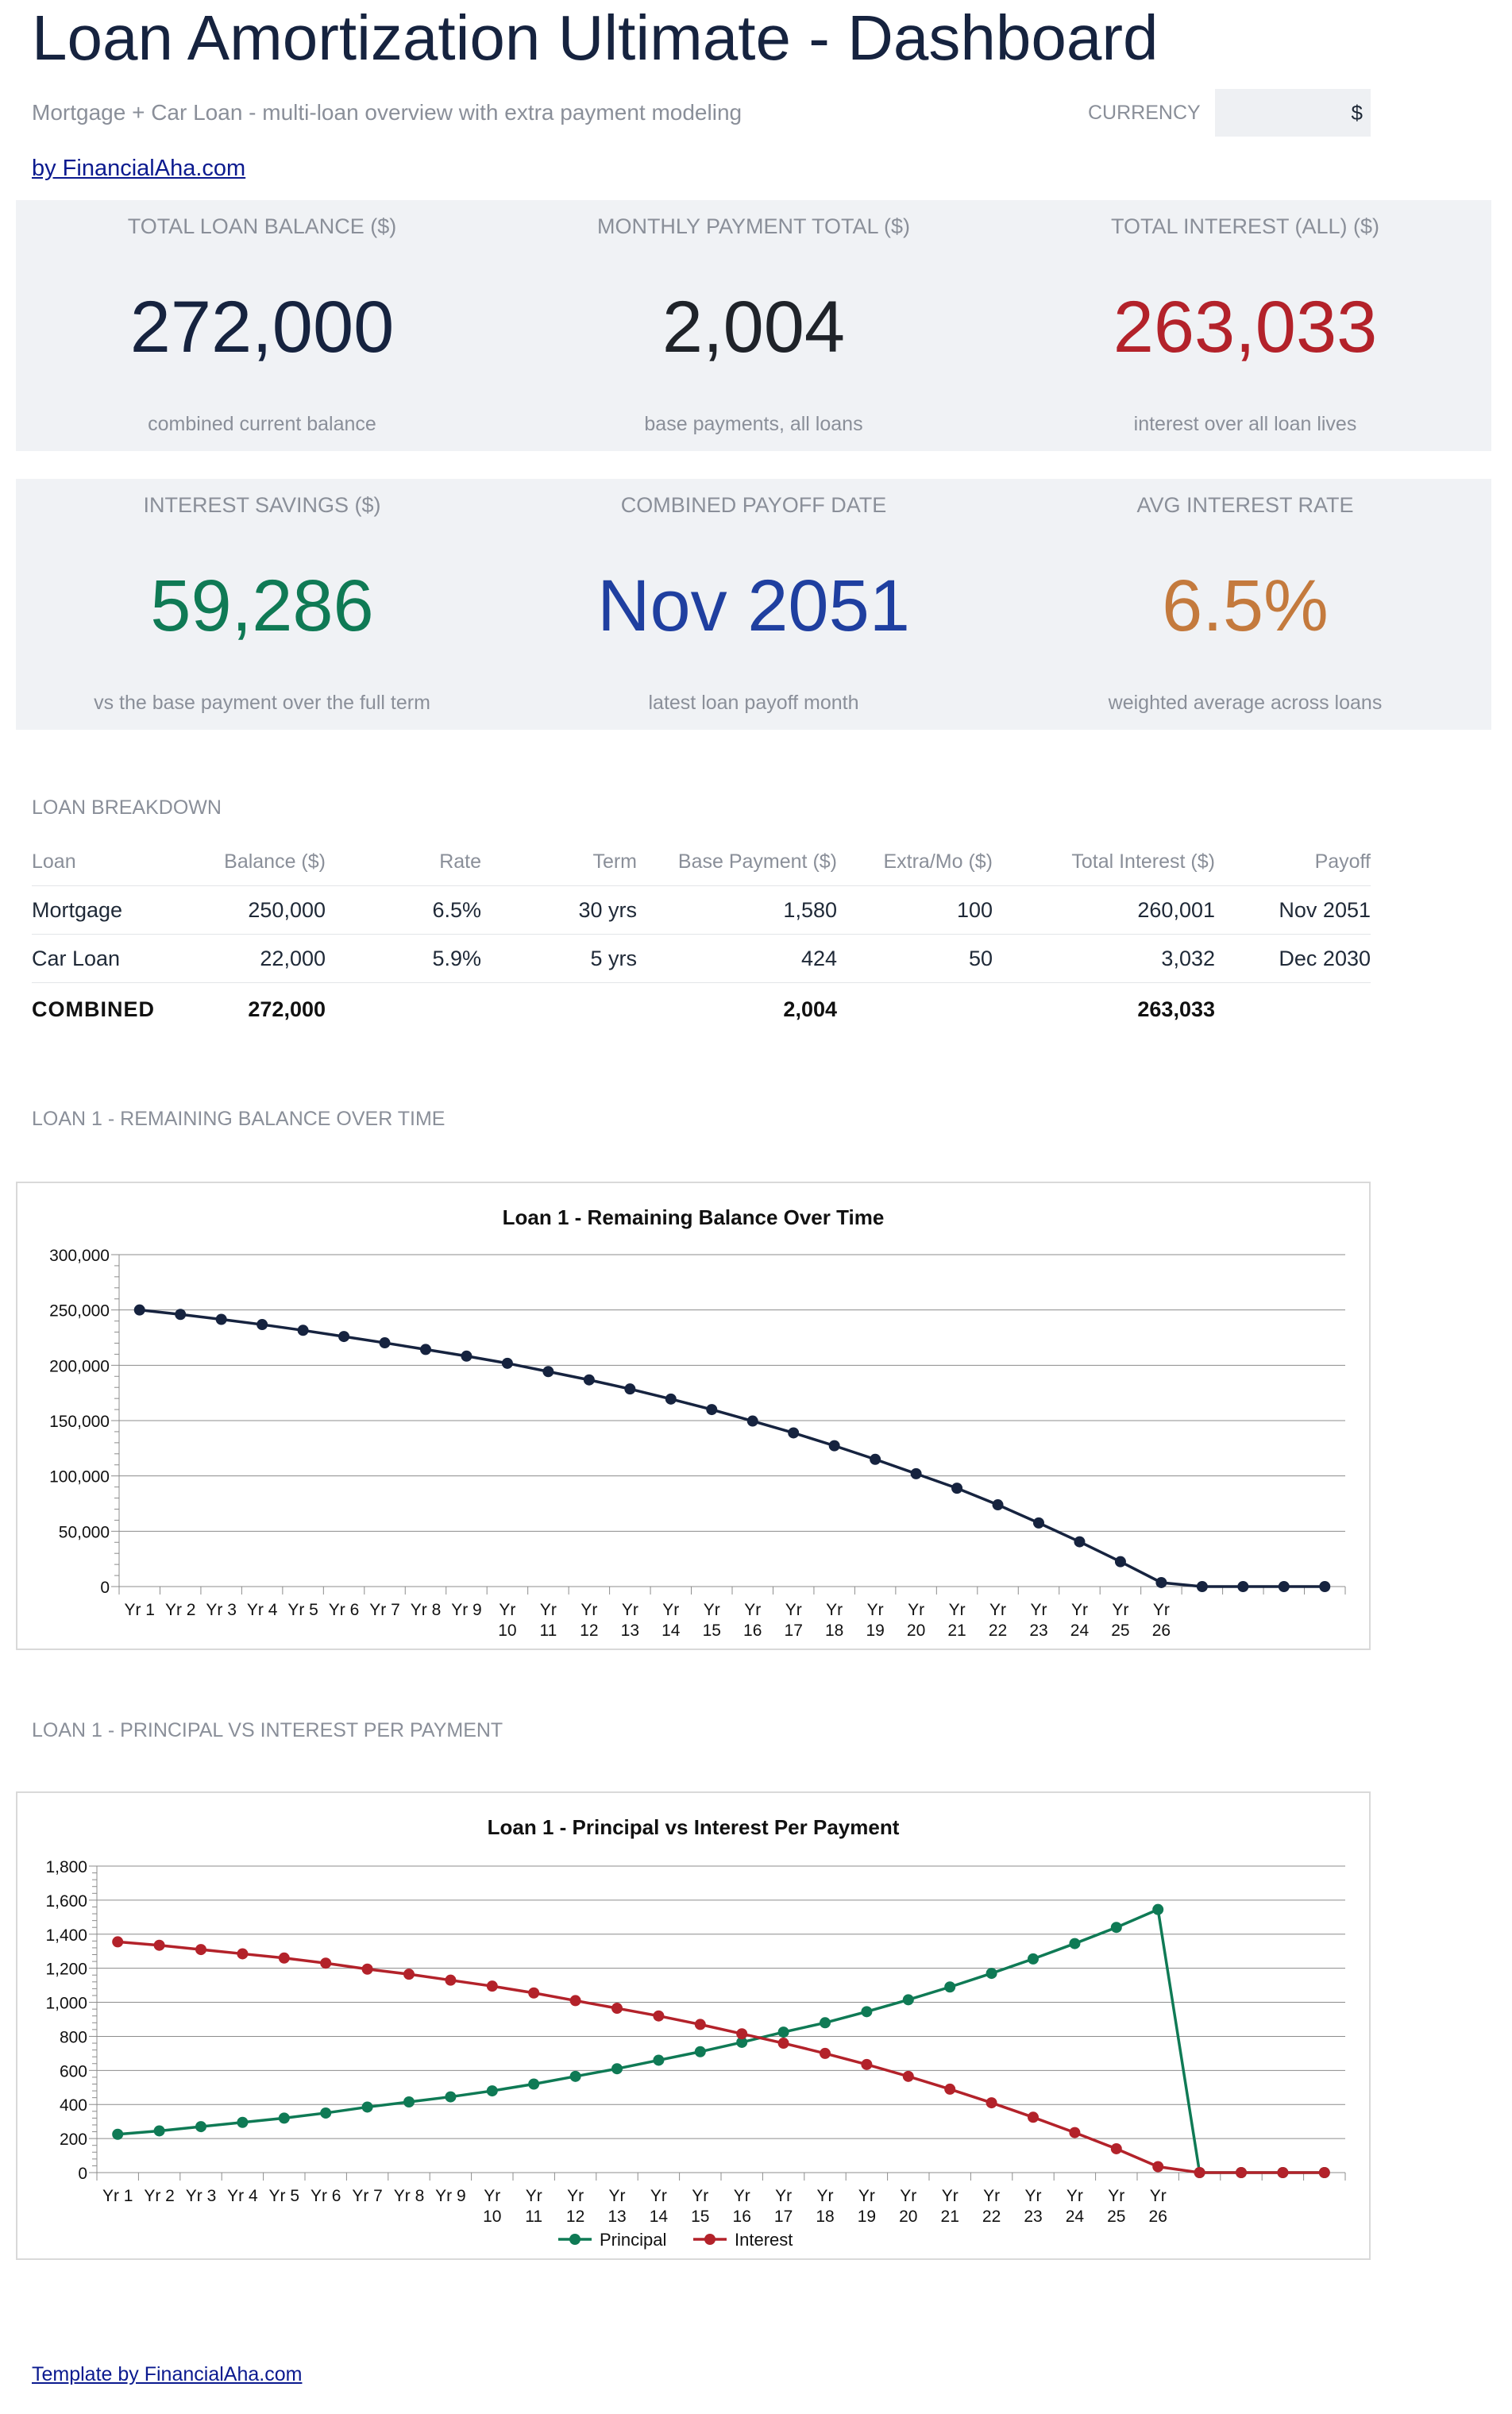  I want to click on x-tick-label-line: 12, so click(575, 2217).